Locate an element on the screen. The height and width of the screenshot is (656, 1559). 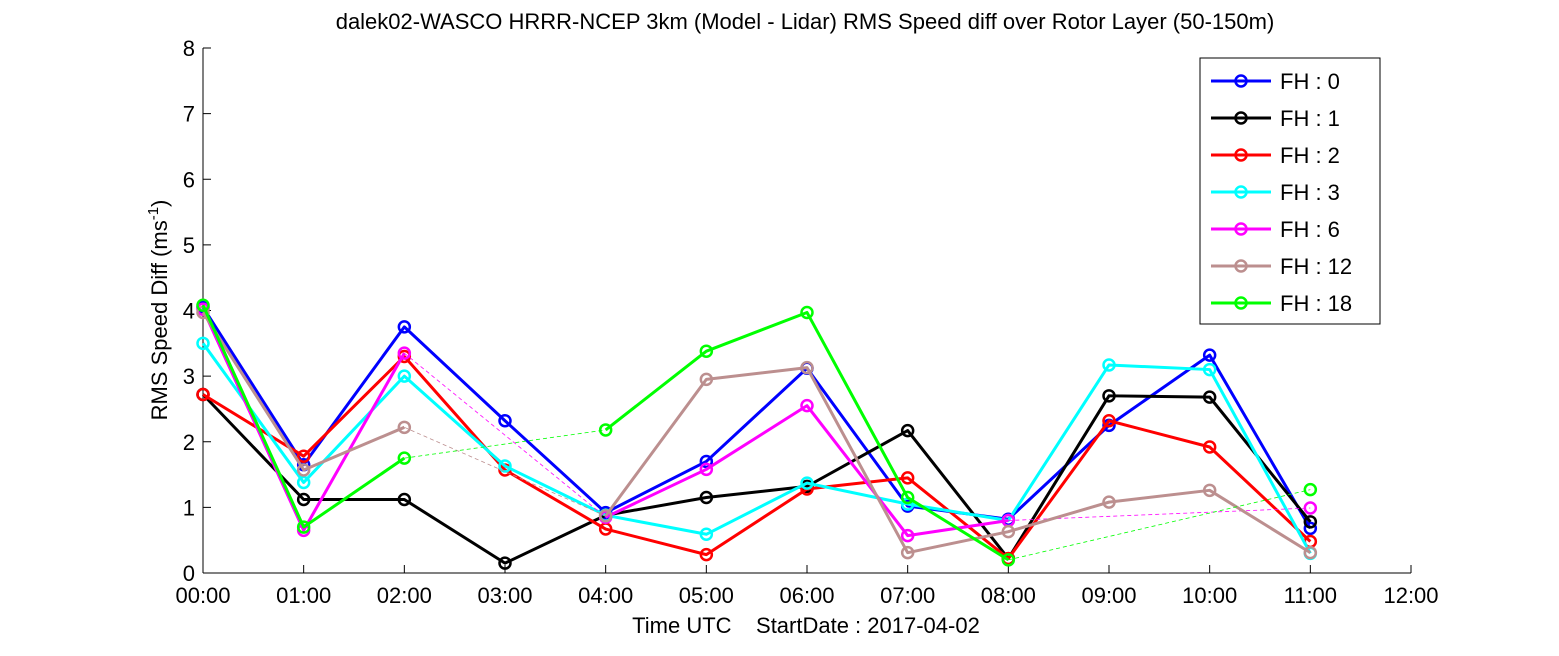
y-tick-label: 5 is located at coordinates (189, 245).